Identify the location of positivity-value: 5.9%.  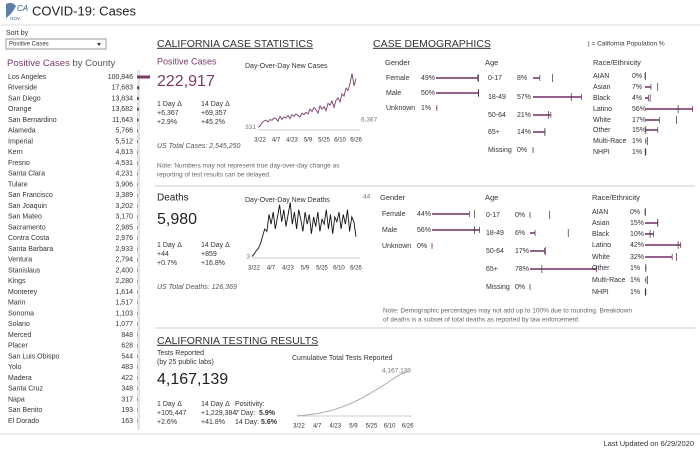
(267, 413).